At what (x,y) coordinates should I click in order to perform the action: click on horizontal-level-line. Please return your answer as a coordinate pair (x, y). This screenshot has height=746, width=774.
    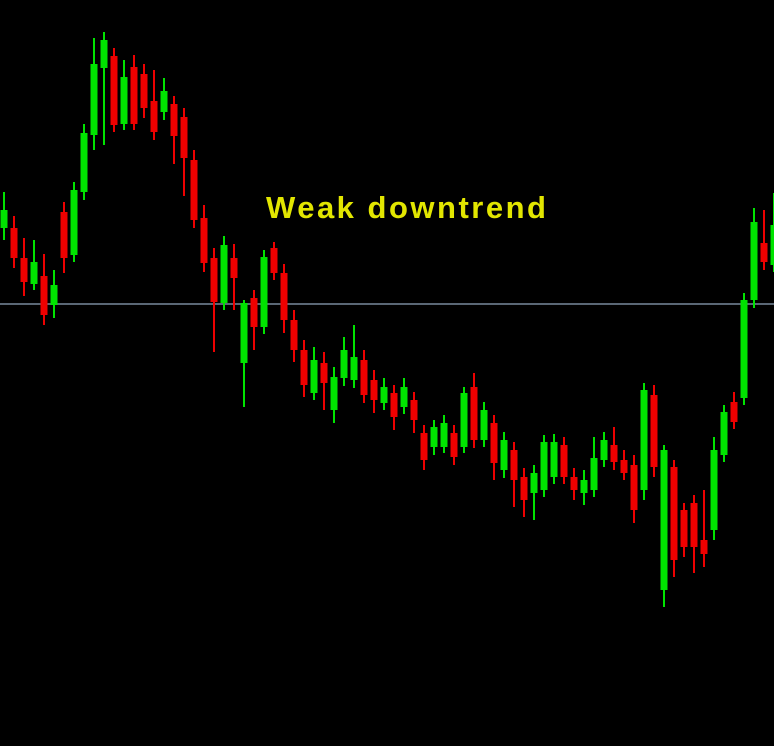
    Looking at the image, I should click on (387, 304).